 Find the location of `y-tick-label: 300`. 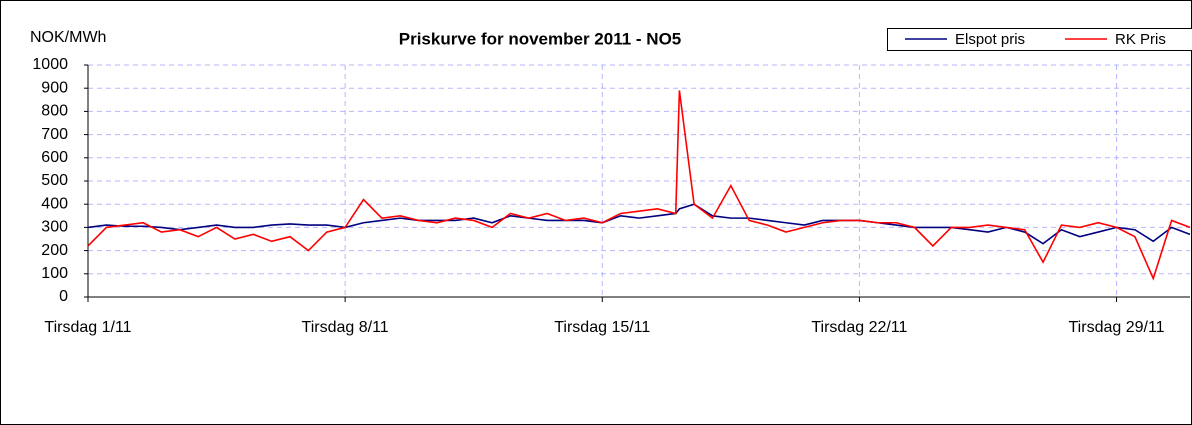

y-tick-label: 300 is located at coordinates (54, 227).